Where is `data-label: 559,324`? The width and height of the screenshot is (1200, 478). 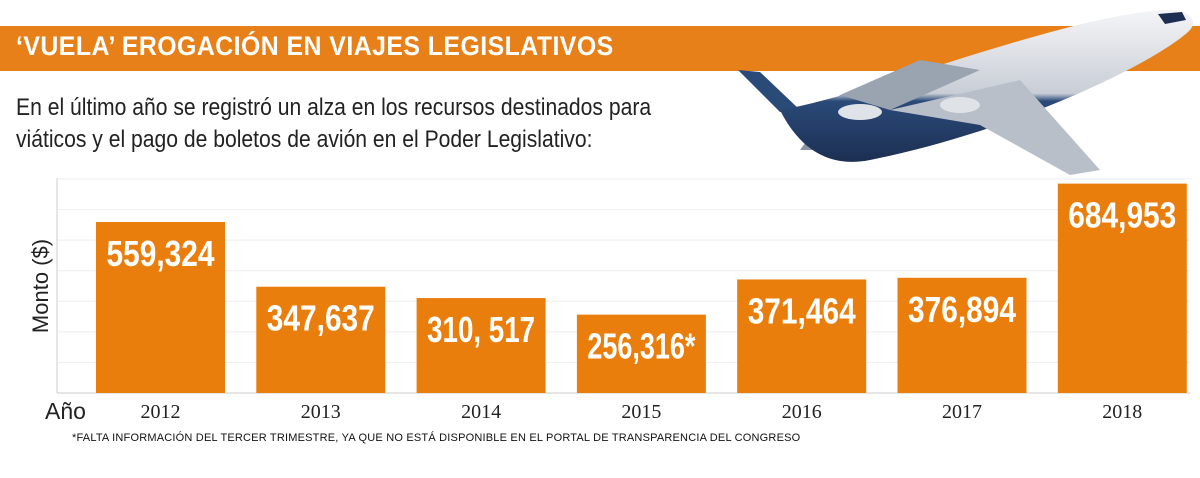 data-label: 559,324 is located at coordinates (161, 253).